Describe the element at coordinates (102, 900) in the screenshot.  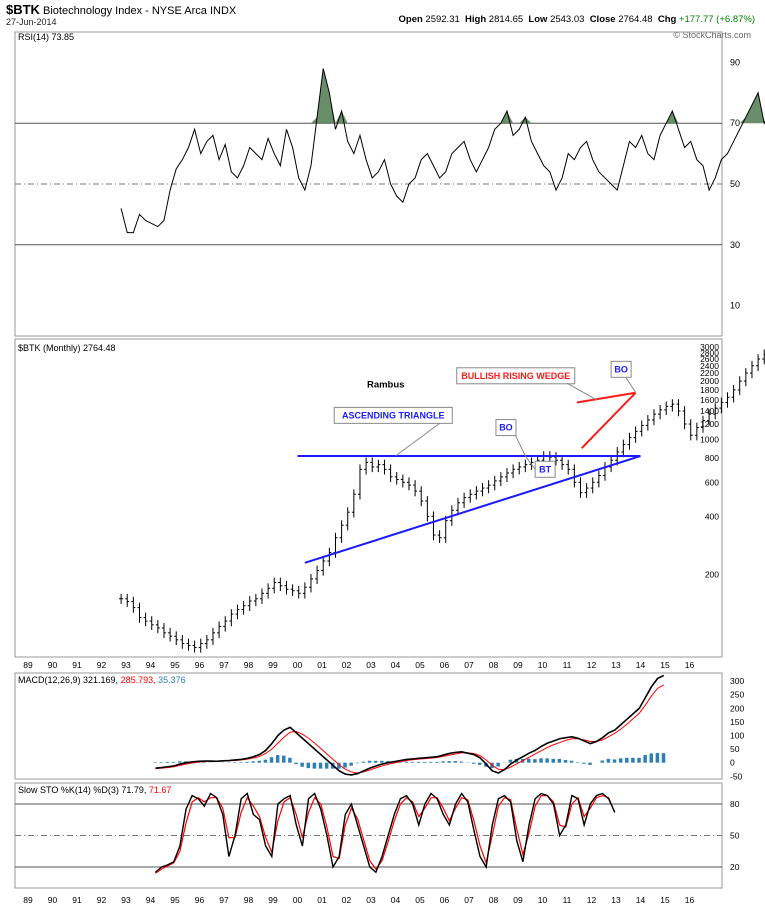
I see `sto-xtick-label: 92` at that location.